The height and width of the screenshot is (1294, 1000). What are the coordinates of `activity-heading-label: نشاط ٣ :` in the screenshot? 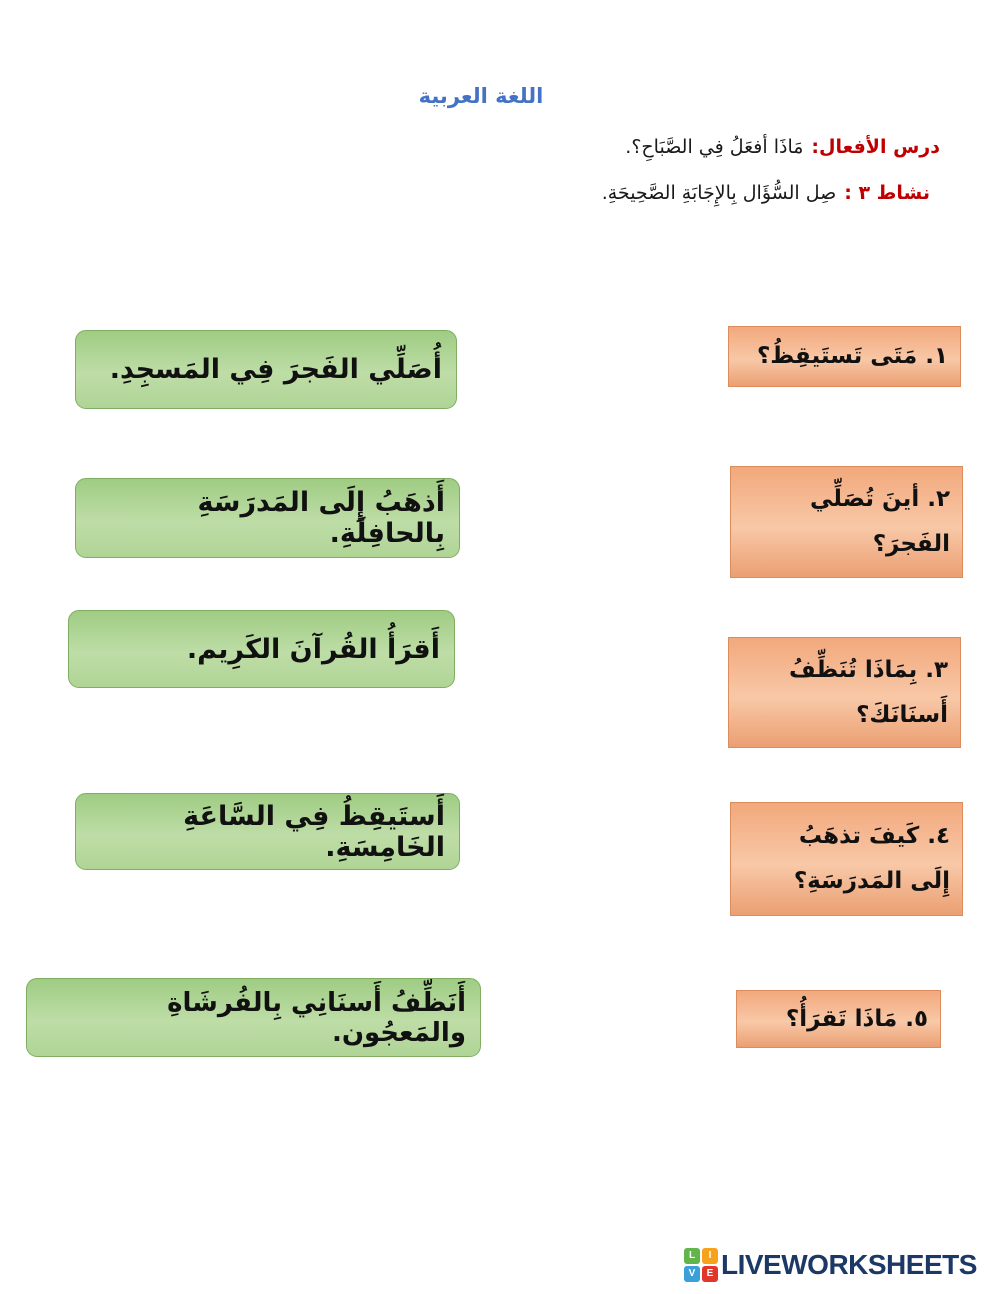 It's located at (887, 193).